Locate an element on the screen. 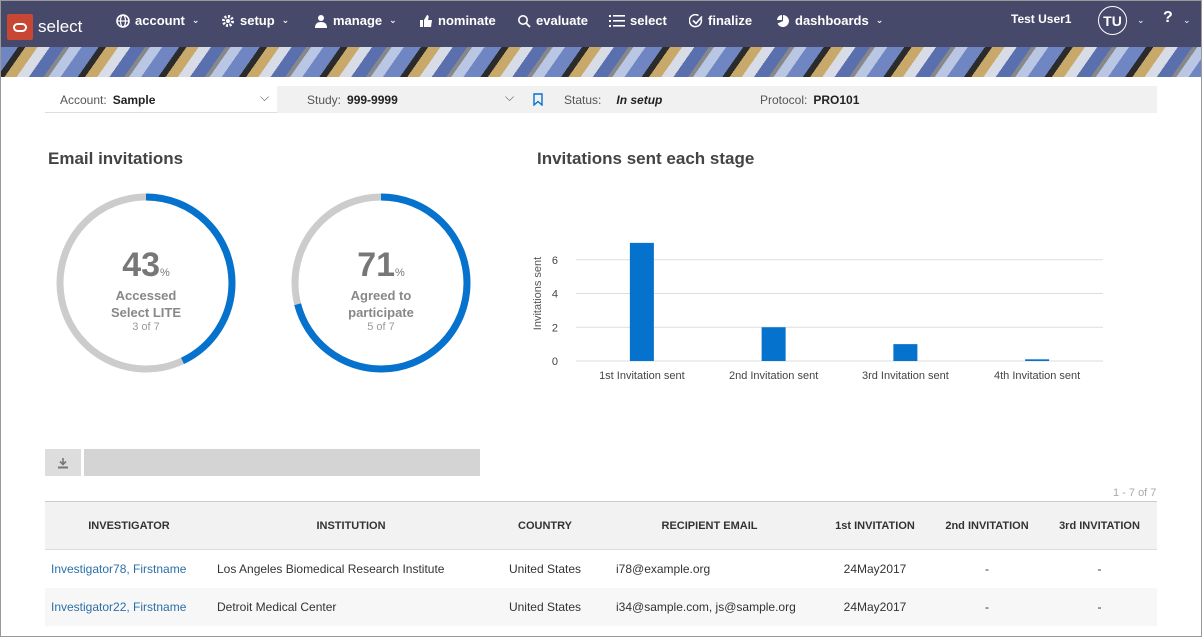  nav-nominate-label: nominate is located at coordinates (467, 20).